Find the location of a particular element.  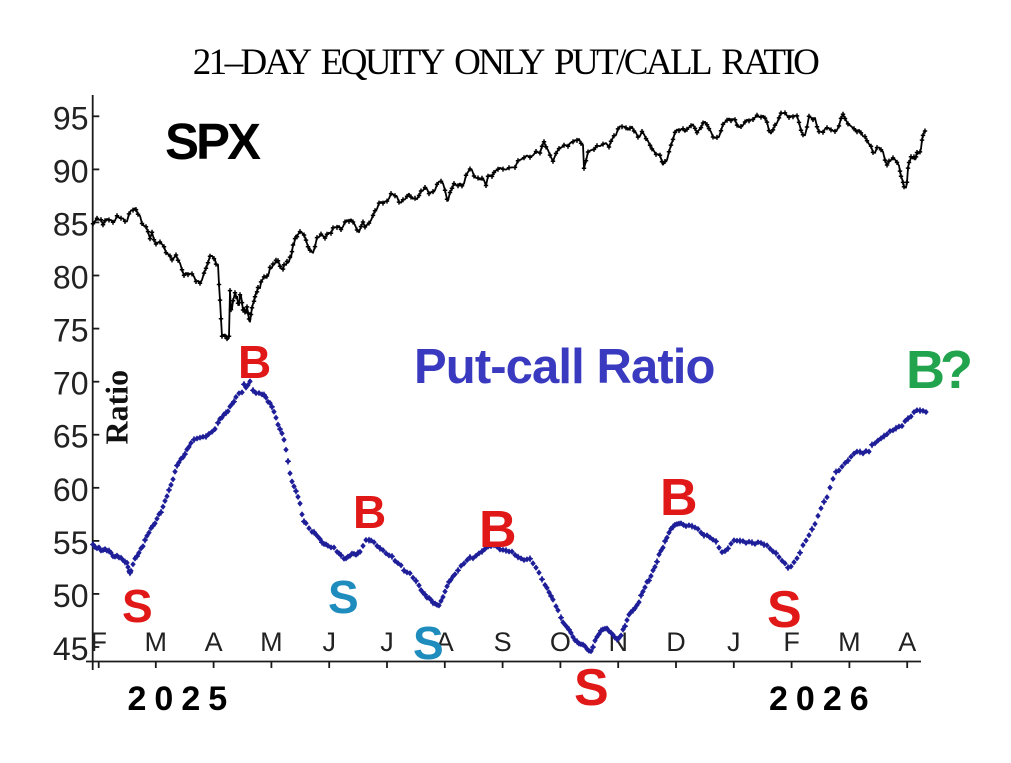

svg-text: 45 is located at coordinates (71, 649).